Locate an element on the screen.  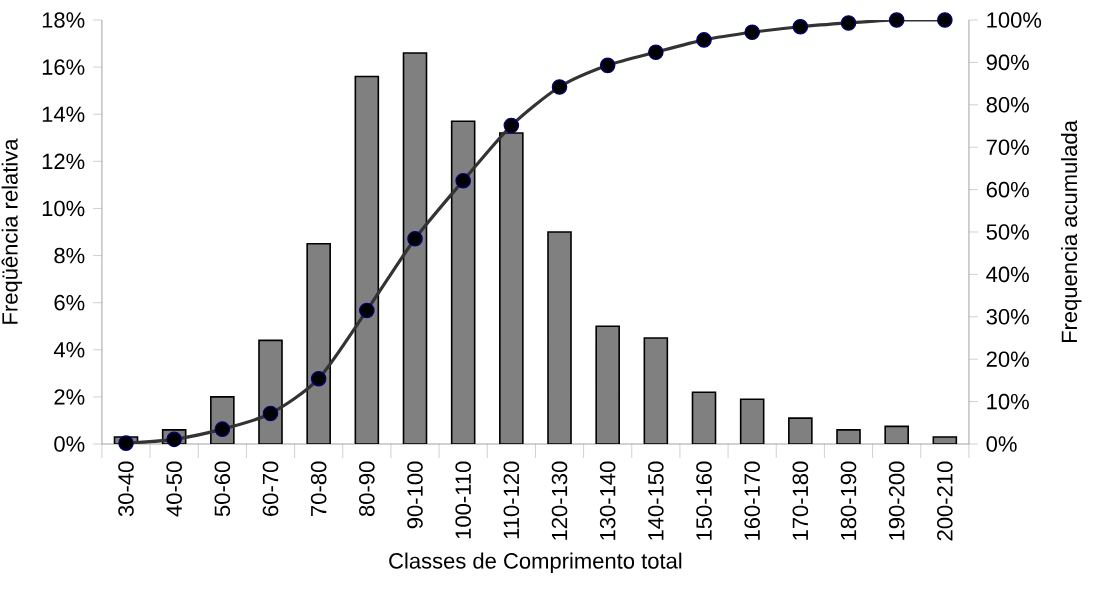
y2-tick-label: 0% is located at coordinates (1001, 444).